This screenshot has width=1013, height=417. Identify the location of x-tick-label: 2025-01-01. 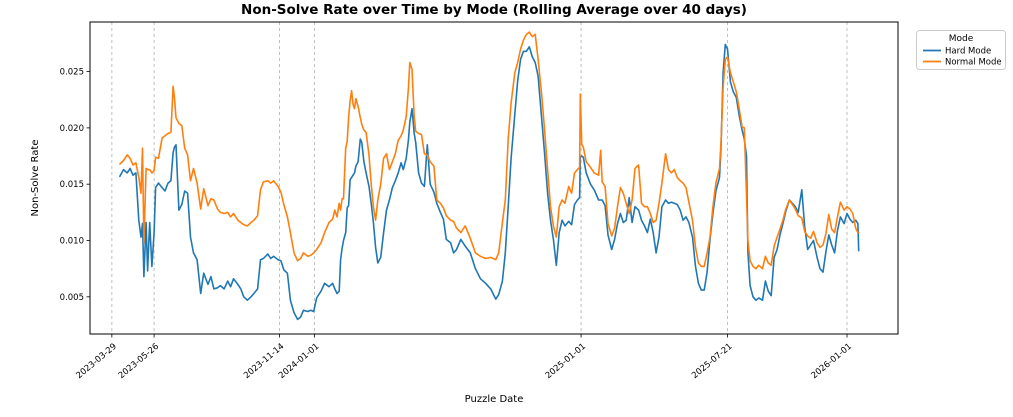
(566, 361).